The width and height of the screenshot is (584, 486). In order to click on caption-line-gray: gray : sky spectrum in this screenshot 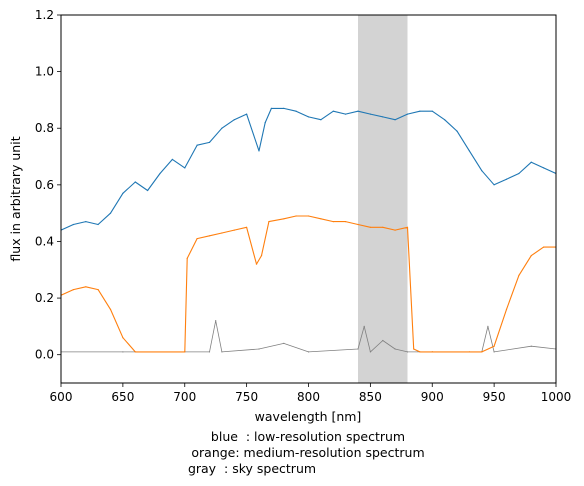, I will do `click(252, 468)`.